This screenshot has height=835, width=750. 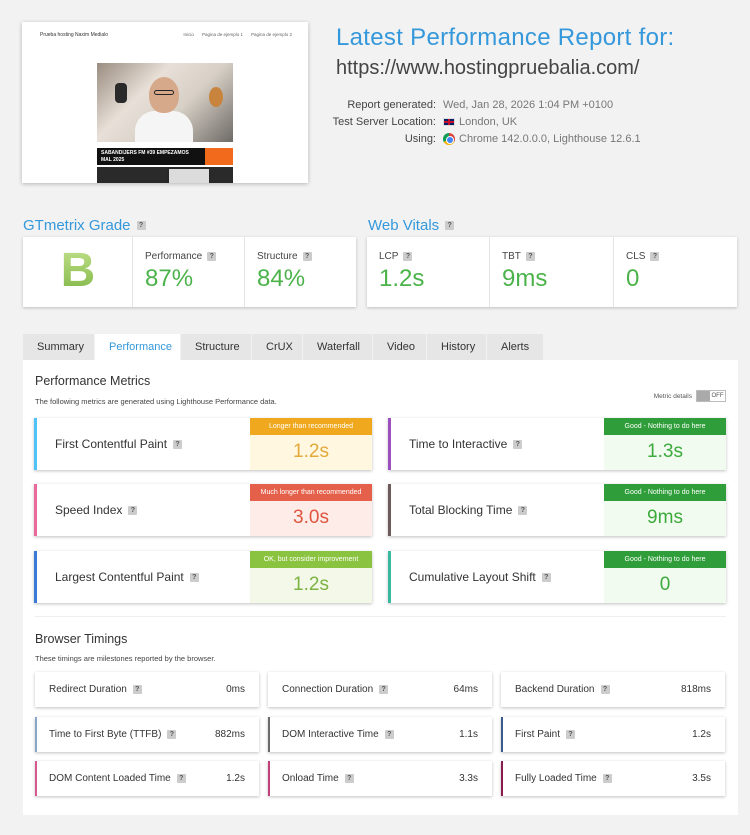 I want to click on tab-structure: Structure, so click(x=216, y=347).